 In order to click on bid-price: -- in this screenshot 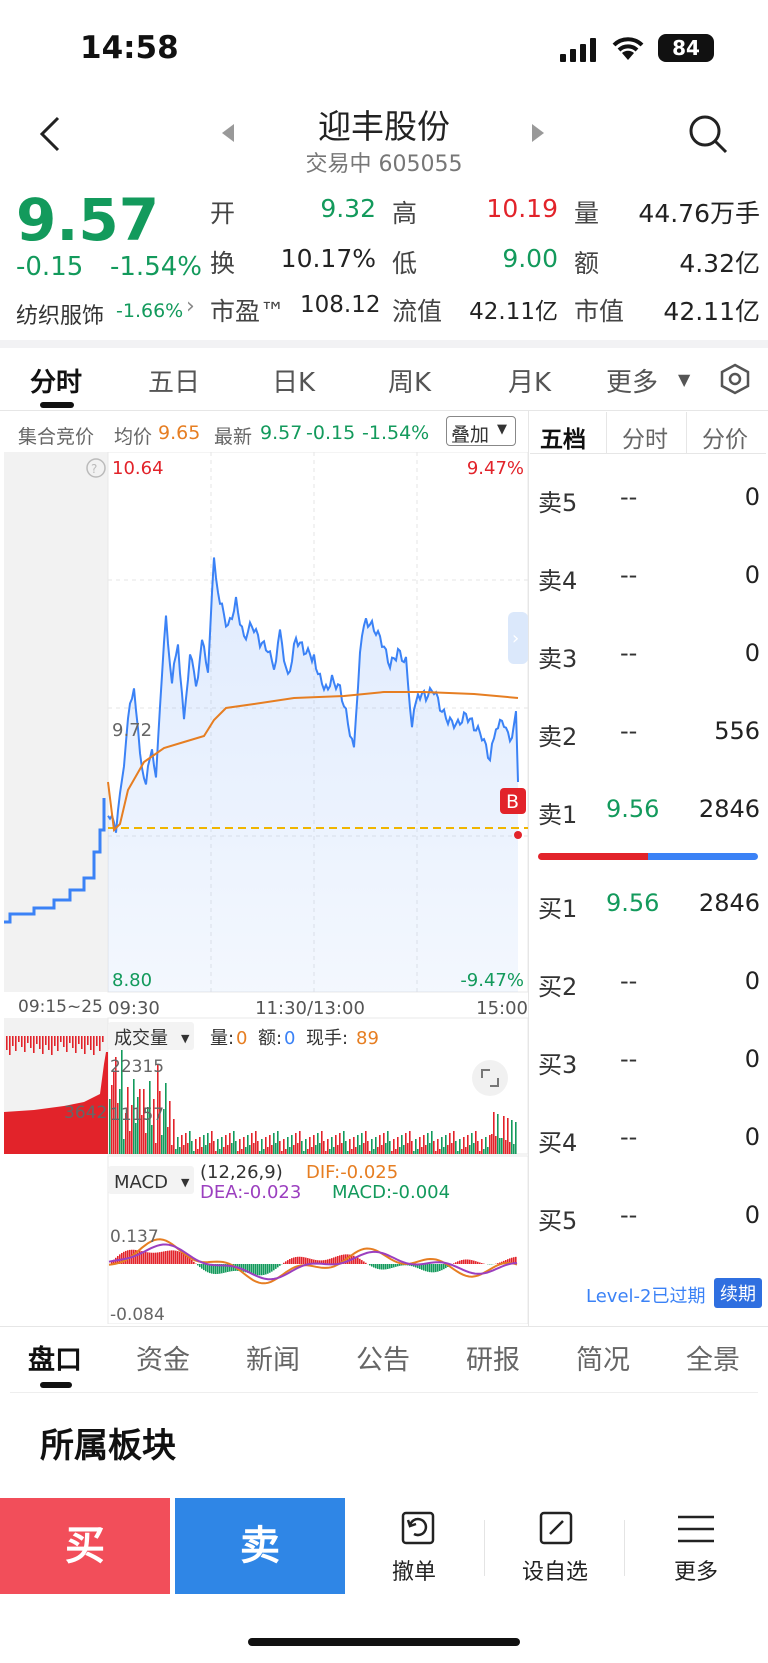, I will do `click(629, 1137)`.